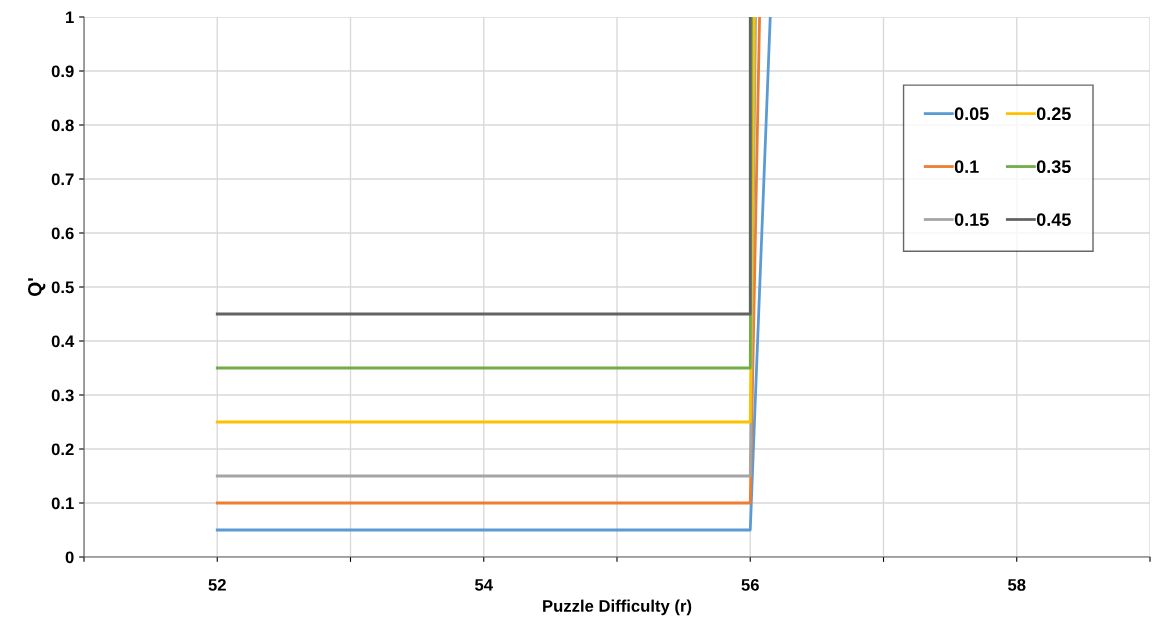 The width and height of the screenshot is (1153, 627). I want to click on legend-label: 0.05, so click(971, 114).